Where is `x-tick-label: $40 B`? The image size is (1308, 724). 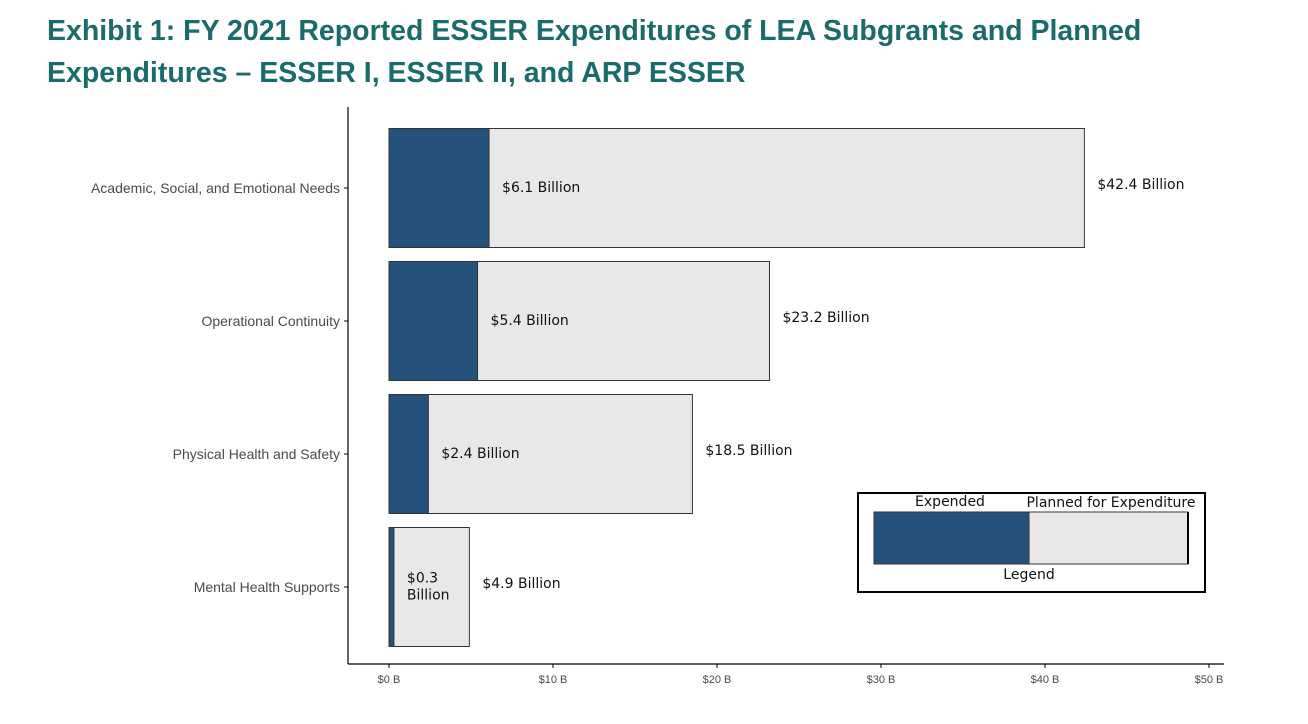 x-tick-label: $40 B is located at coordinates (1045, 680).